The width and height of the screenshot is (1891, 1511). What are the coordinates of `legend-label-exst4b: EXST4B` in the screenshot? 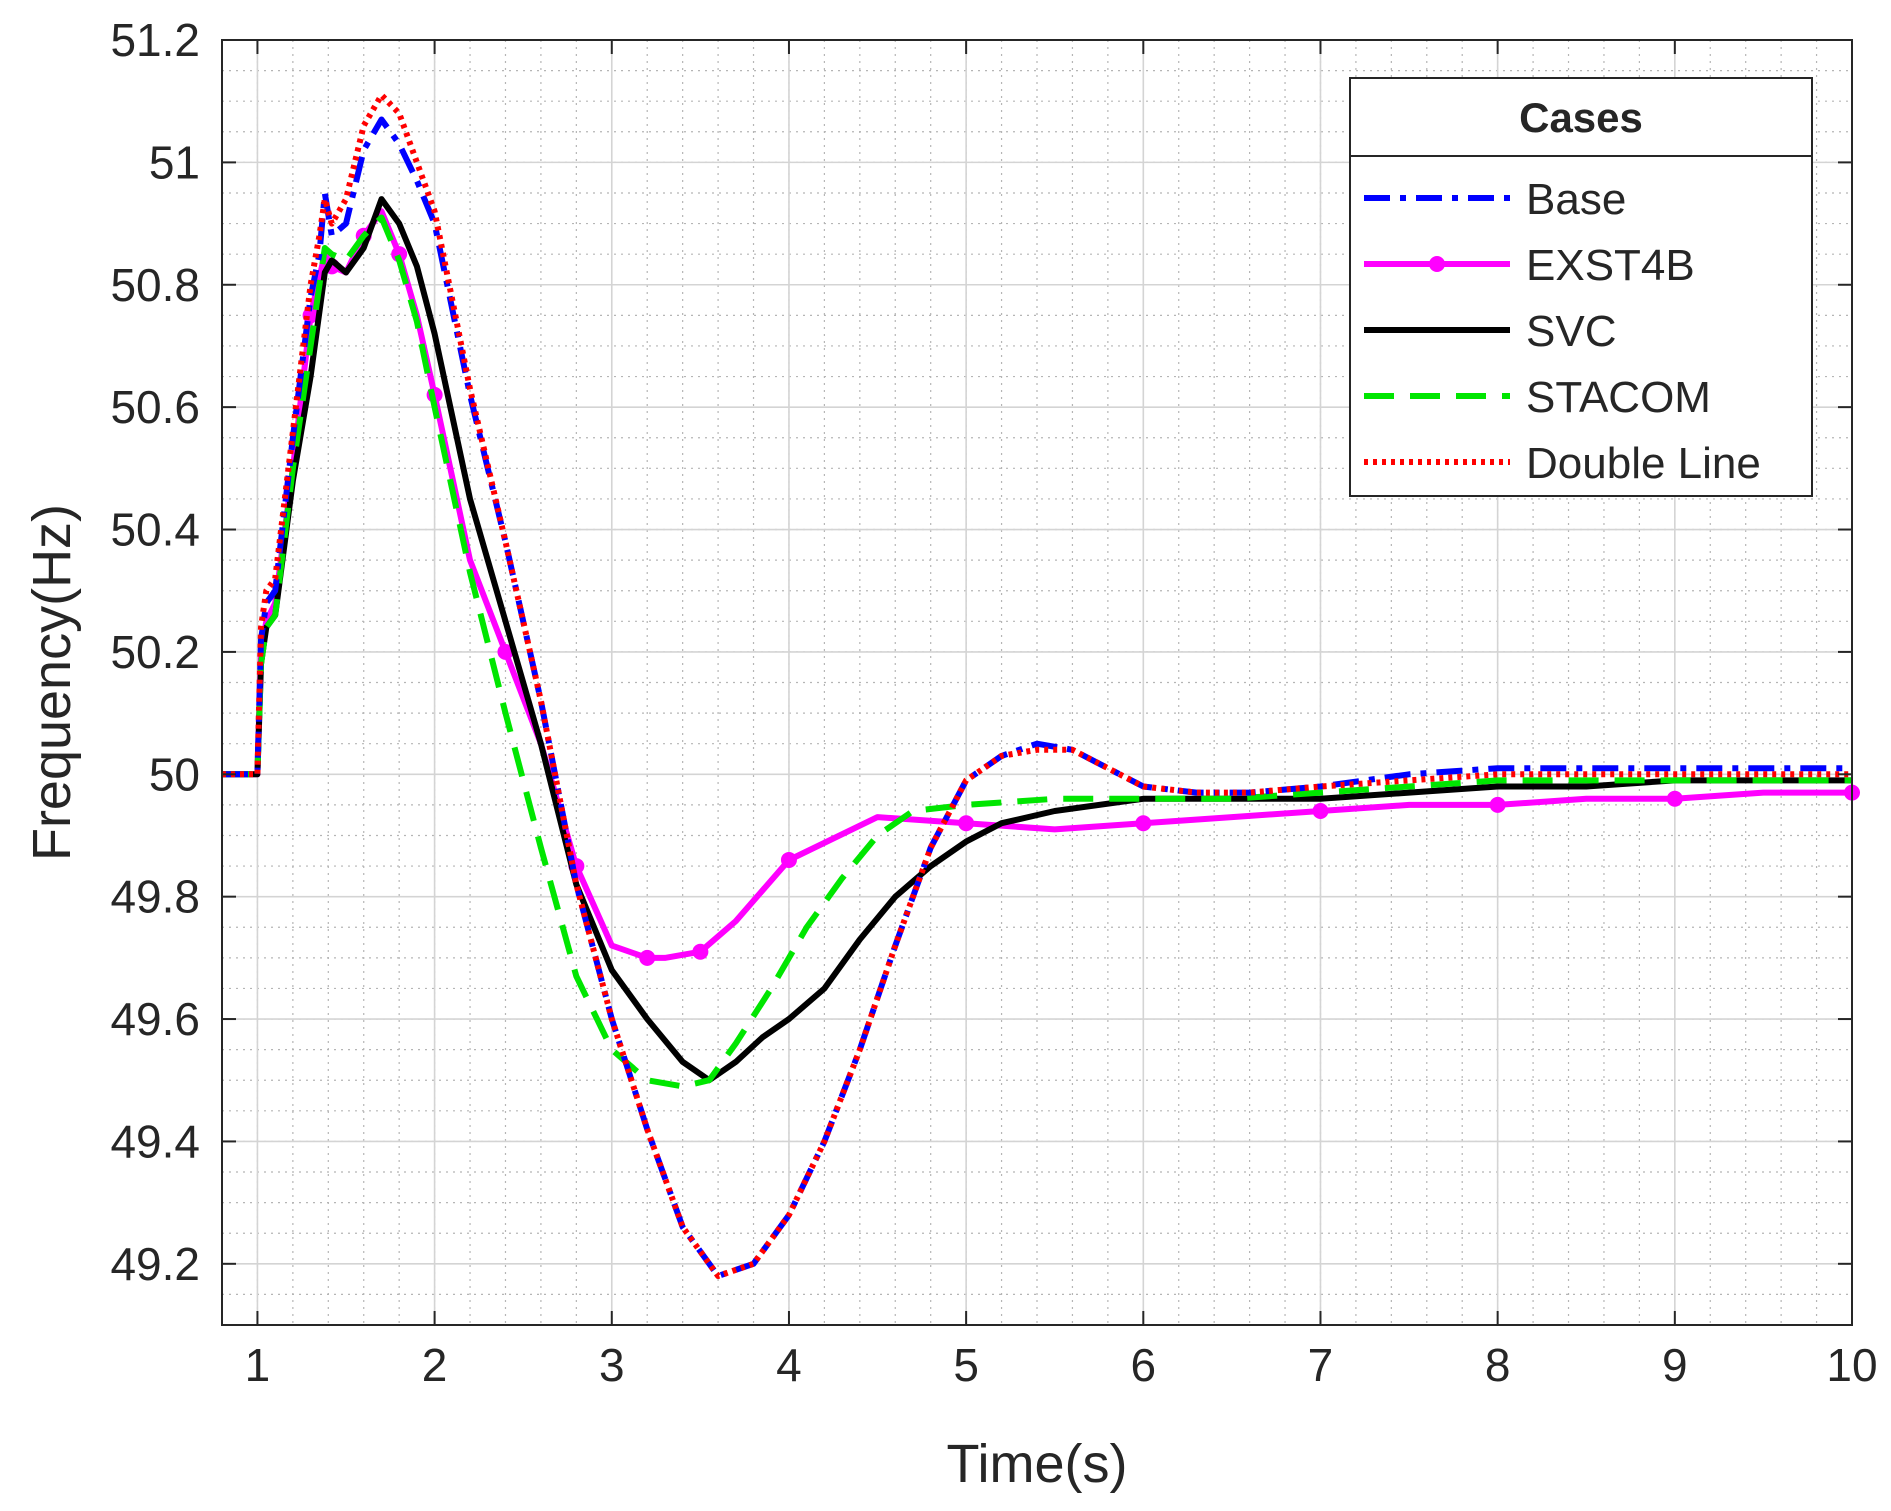 It's located at (1610, 265).